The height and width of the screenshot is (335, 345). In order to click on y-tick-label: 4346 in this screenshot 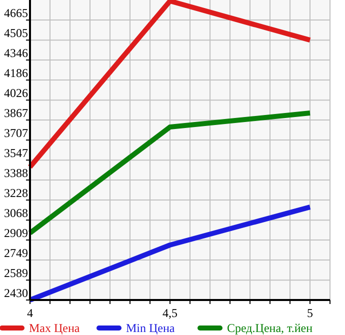, I will do `click(16, 53)`.